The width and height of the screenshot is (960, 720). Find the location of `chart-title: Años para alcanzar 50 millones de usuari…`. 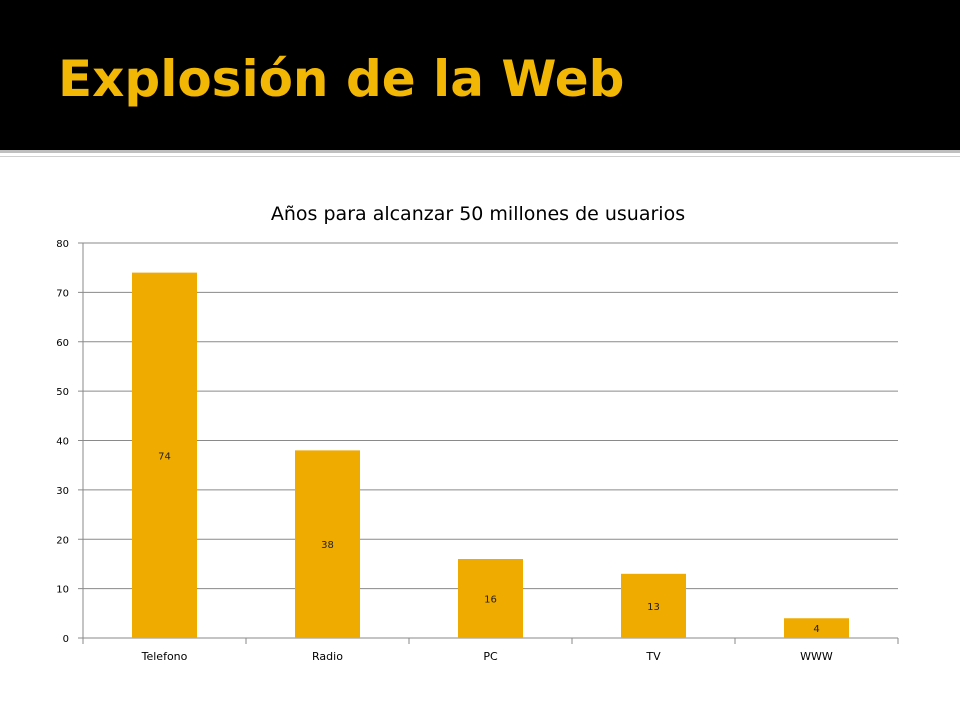

chart-title: Años para alcanzar 50 millones de usuari… is located at coordinates (478, 214).